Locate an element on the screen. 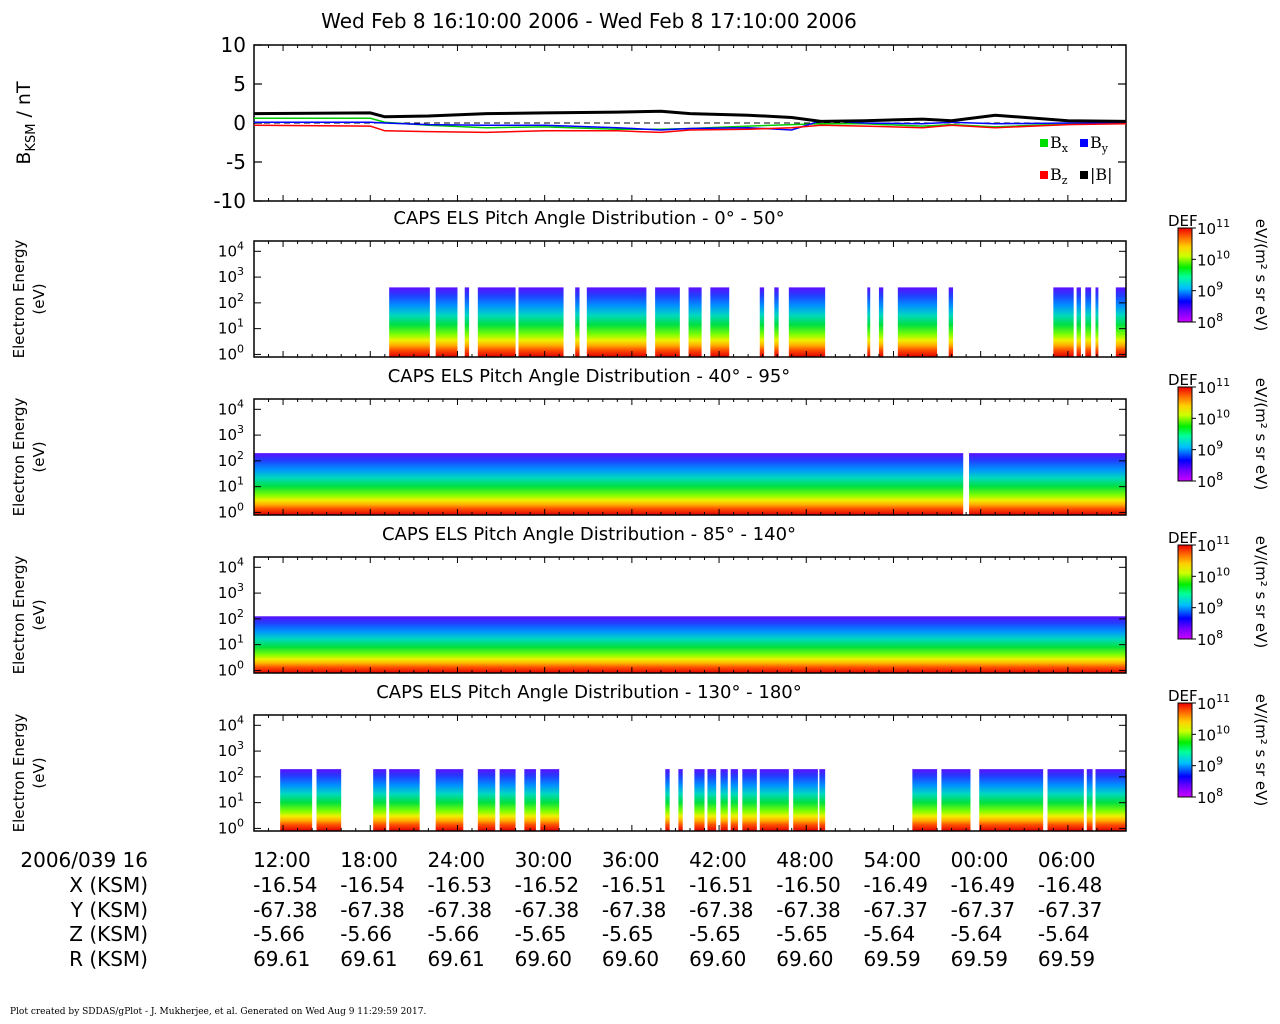  energy-tick-exponent: 2 is located at coordinates (240, 613).